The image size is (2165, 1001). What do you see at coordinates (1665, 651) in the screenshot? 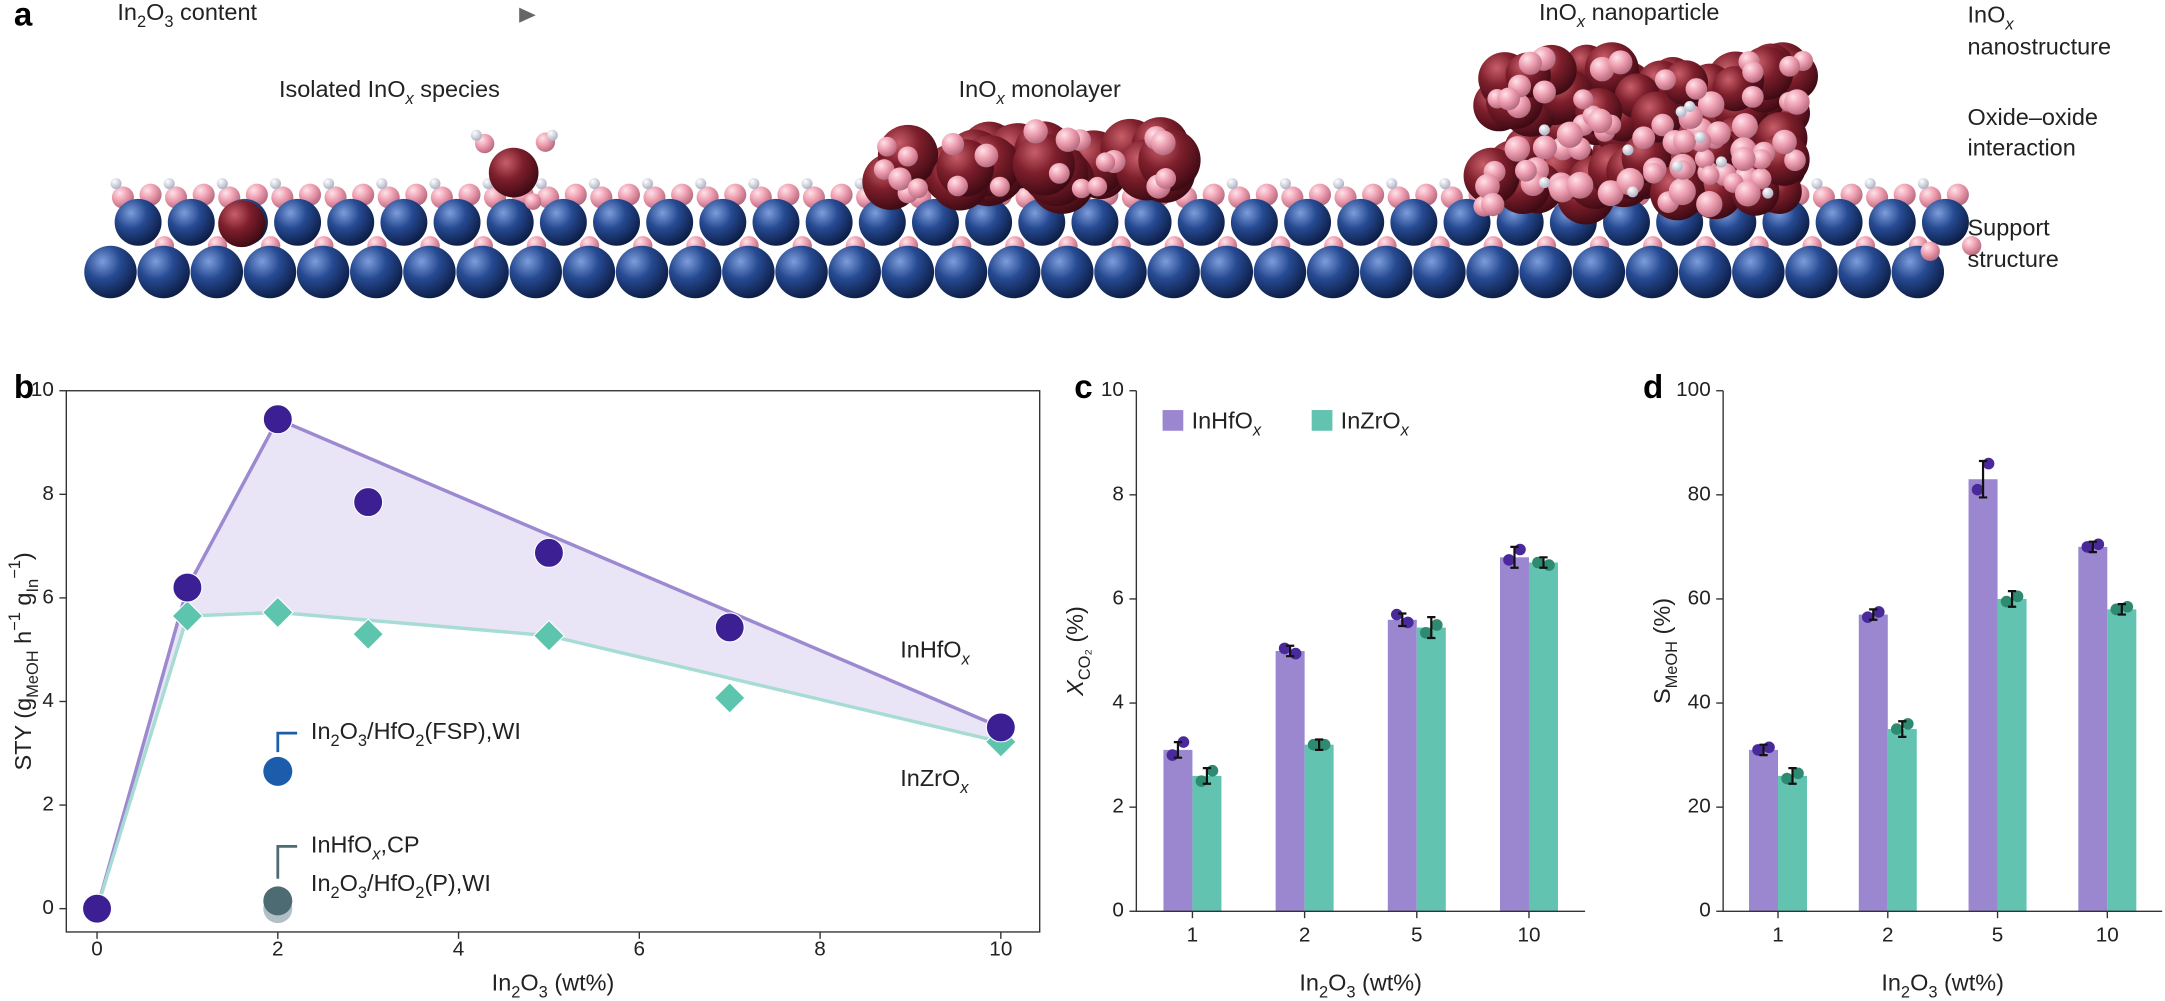
I see `y-axis-label: SMeOH (%)` at bounding box center [1665, 651].